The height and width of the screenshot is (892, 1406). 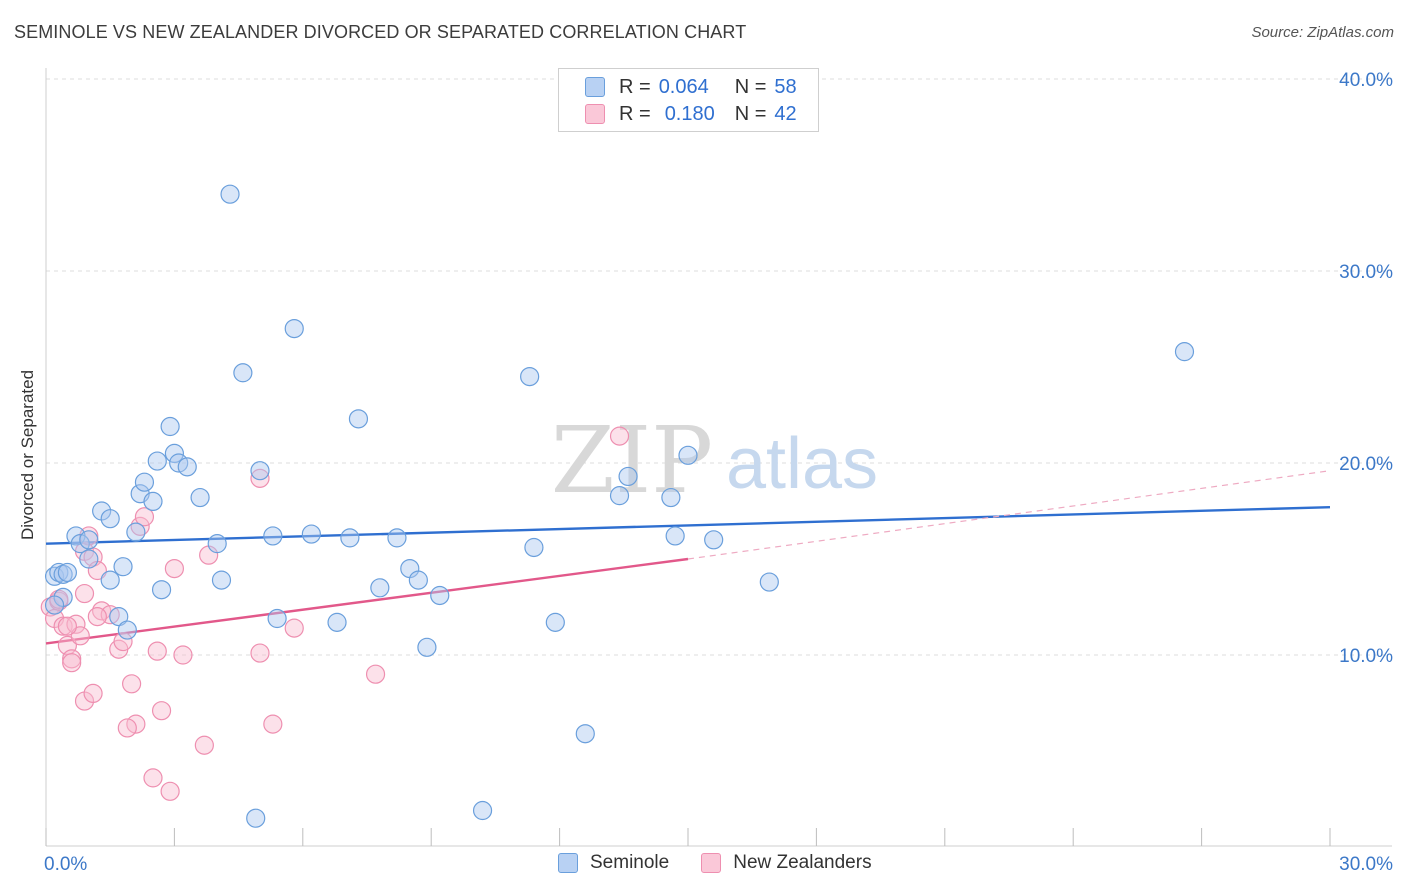 I want to click on legend-n-value: 42, so click(x=785, y=113).